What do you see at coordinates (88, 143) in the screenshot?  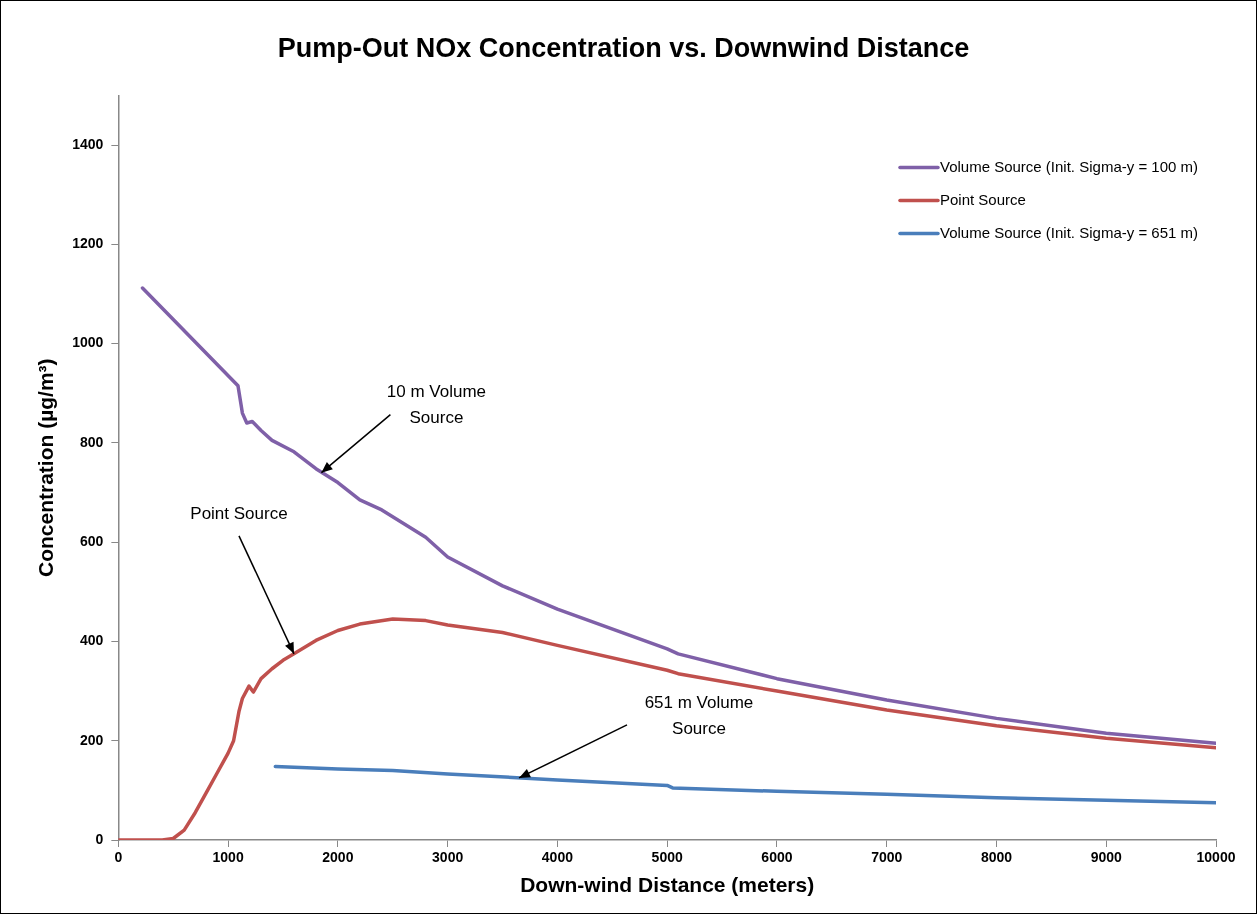 I see `y-tick-label: 1400` at bounding box center [88, 143].